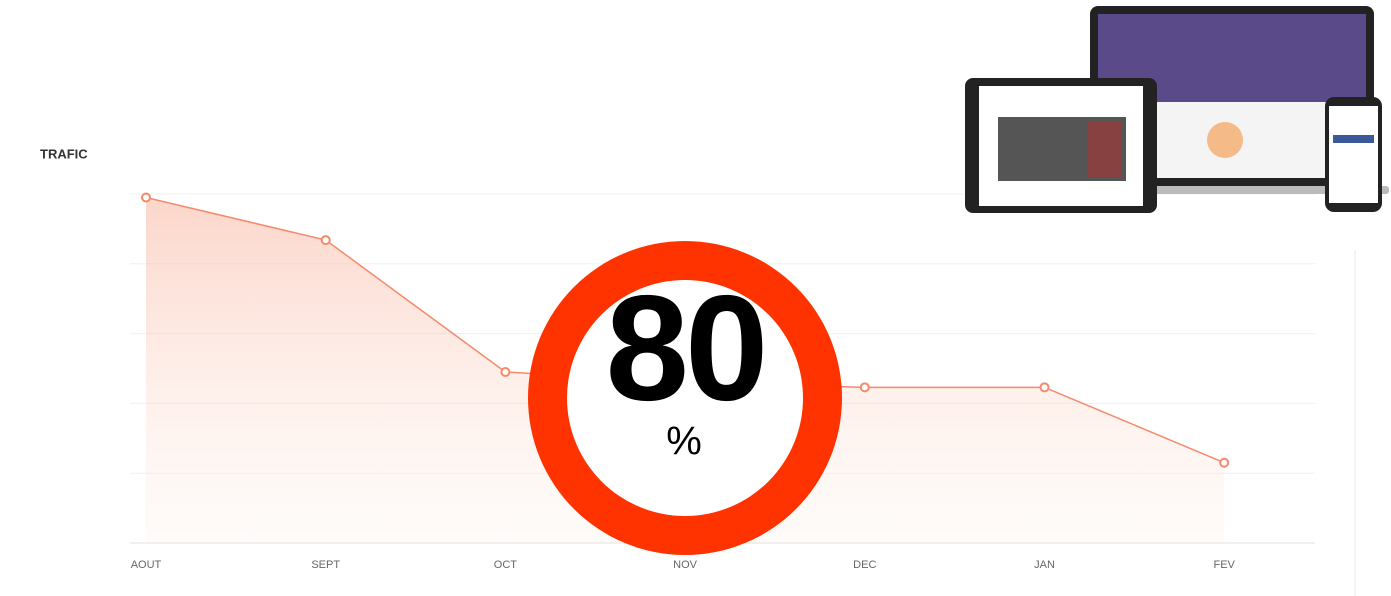 The width and height of the screenshot is (1391, 596). What do you see at coordinates (685, 565) in the screenshot?
I see `x-tick-label: NOV` at bounding box center [685, 565].